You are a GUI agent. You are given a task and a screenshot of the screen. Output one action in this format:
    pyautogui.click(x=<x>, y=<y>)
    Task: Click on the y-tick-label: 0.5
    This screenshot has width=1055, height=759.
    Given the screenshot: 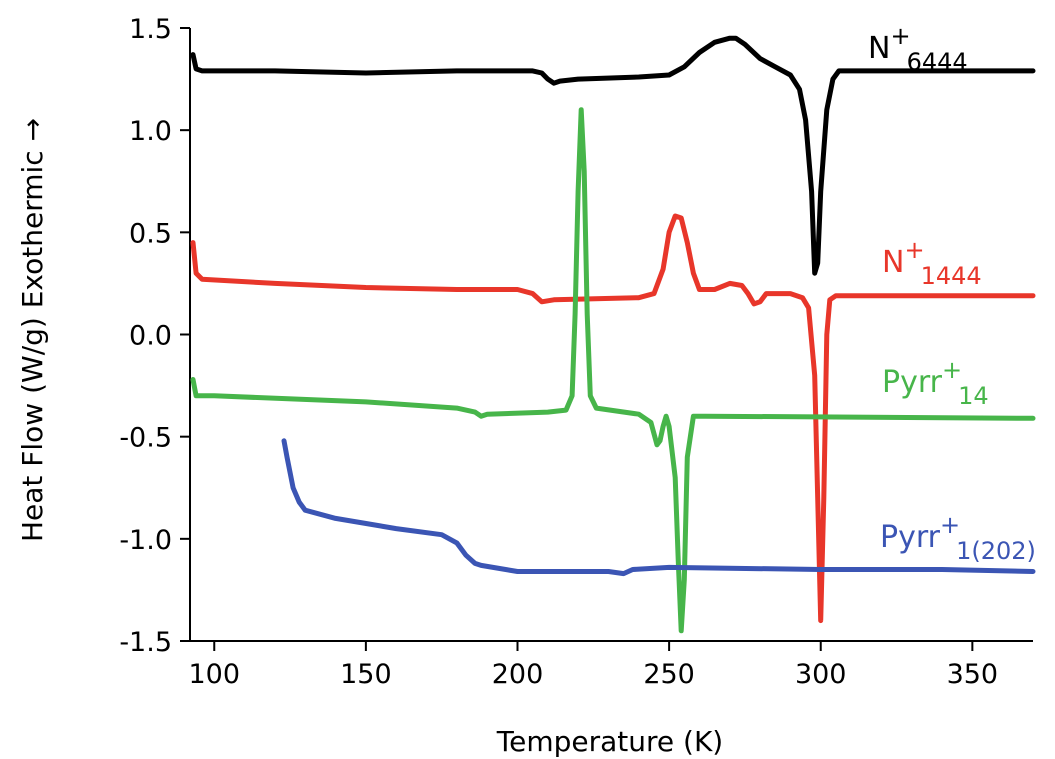 What is the action you would take?
    pyautogui.click(x=150, y=233)
    